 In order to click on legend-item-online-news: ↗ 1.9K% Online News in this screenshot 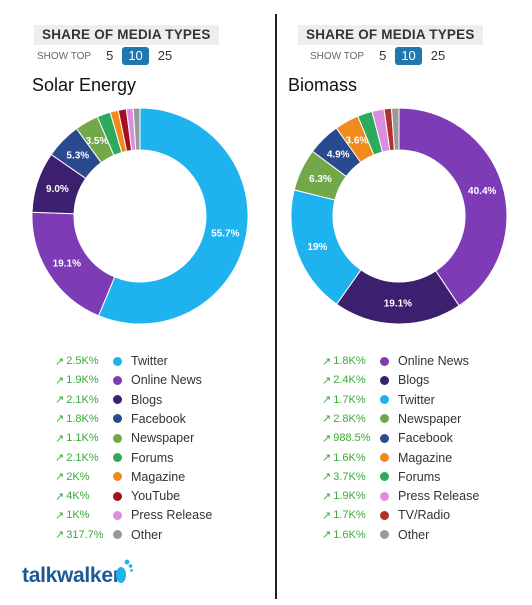, I will do `click(128, 380)`.